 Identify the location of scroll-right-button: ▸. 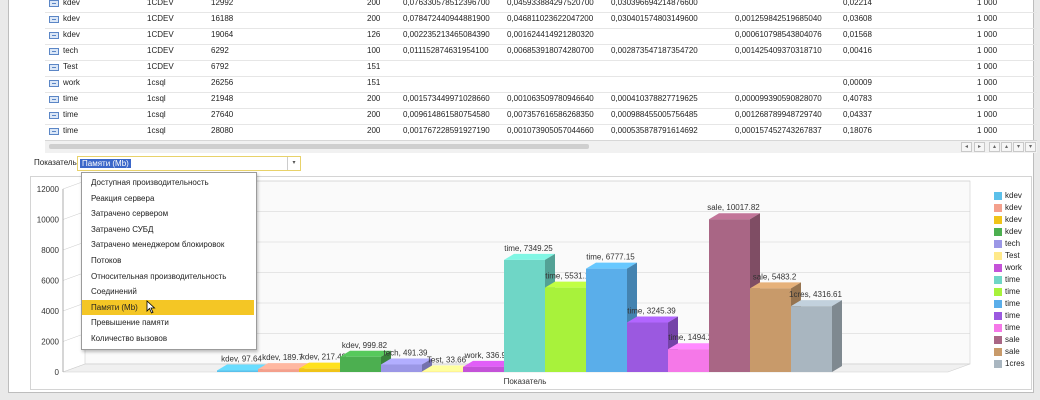
(979, 147).